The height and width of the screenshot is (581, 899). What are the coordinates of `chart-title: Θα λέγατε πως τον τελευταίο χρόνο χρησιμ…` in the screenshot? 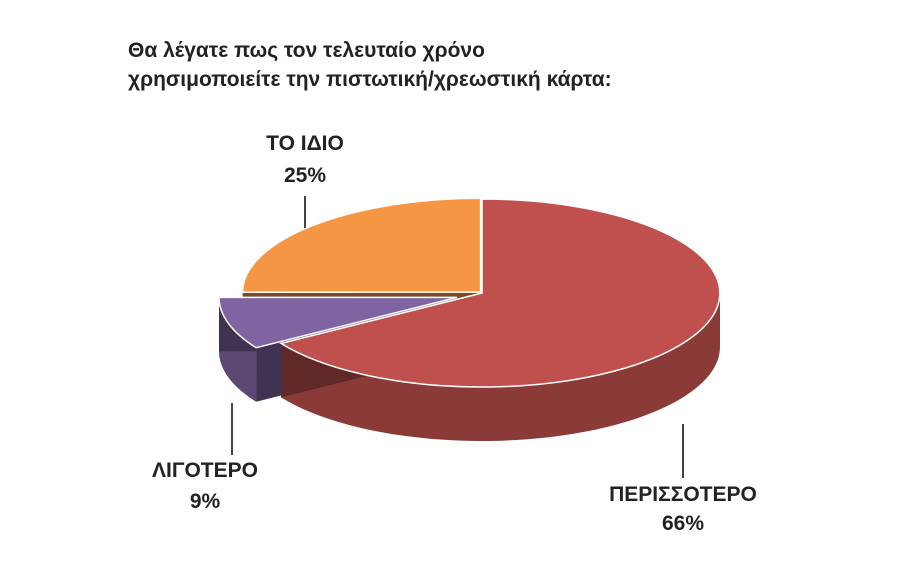 It's located at (438, 65).